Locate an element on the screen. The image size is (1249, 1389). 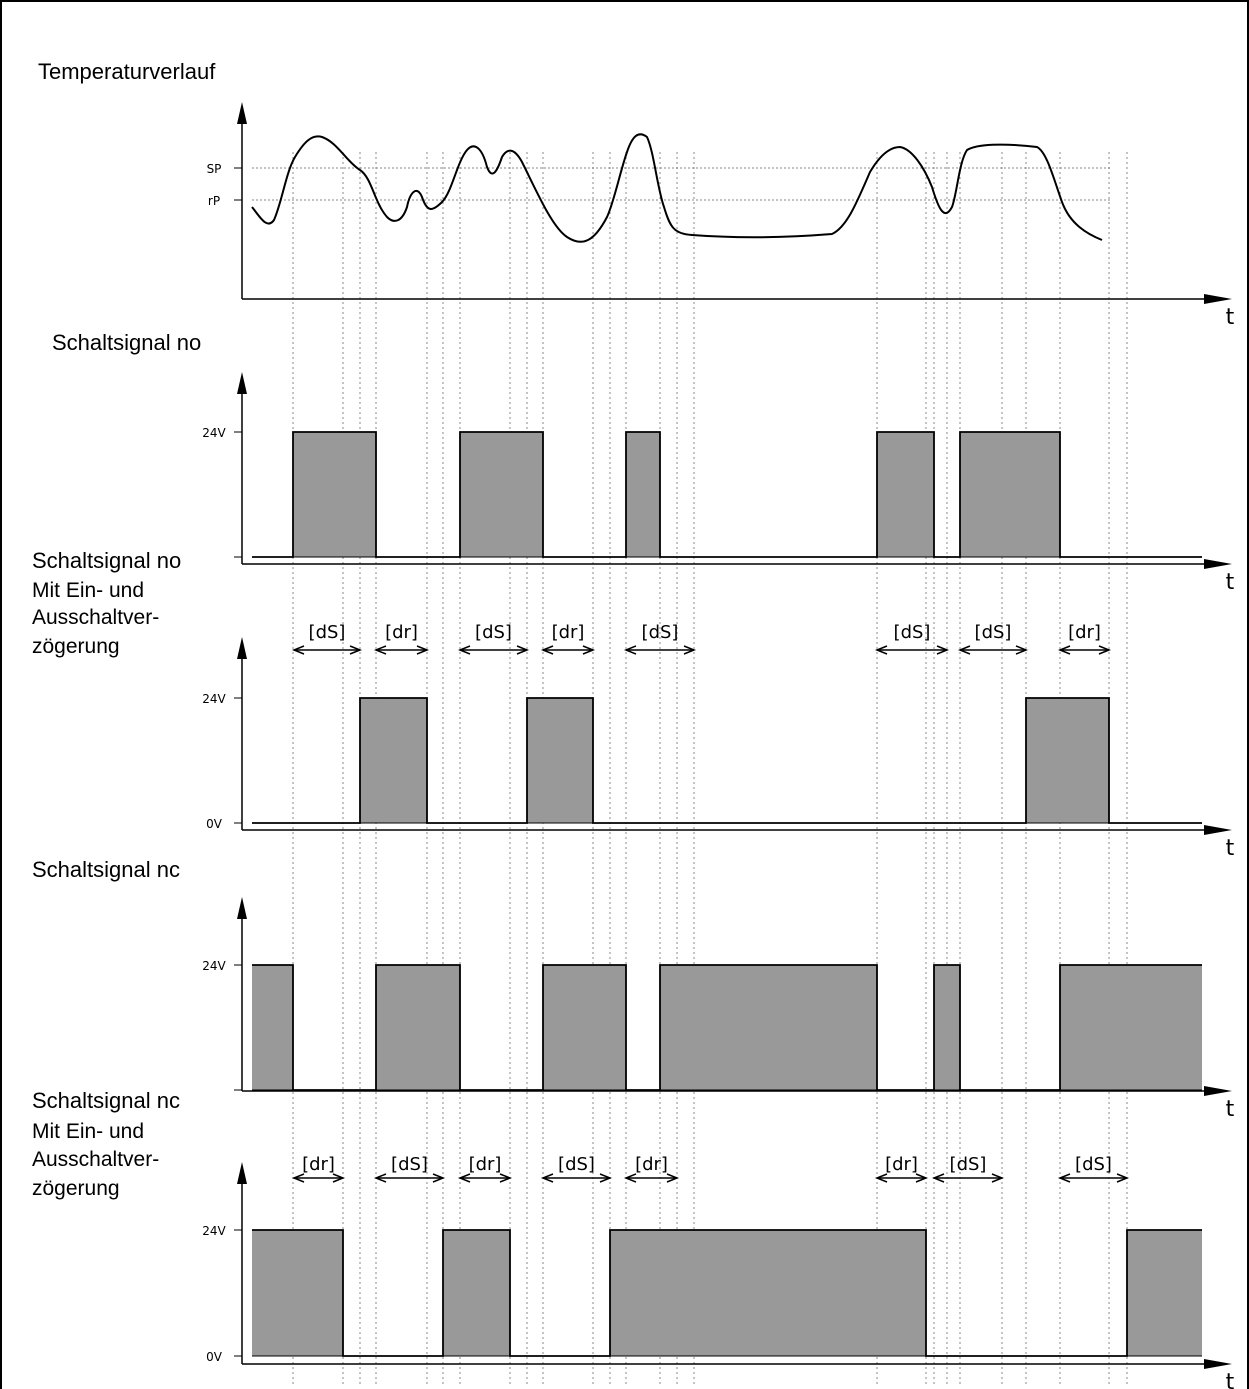
panel-subtitle-no-delay-2: Ausschaltver- is located at coordinates (96, 617).